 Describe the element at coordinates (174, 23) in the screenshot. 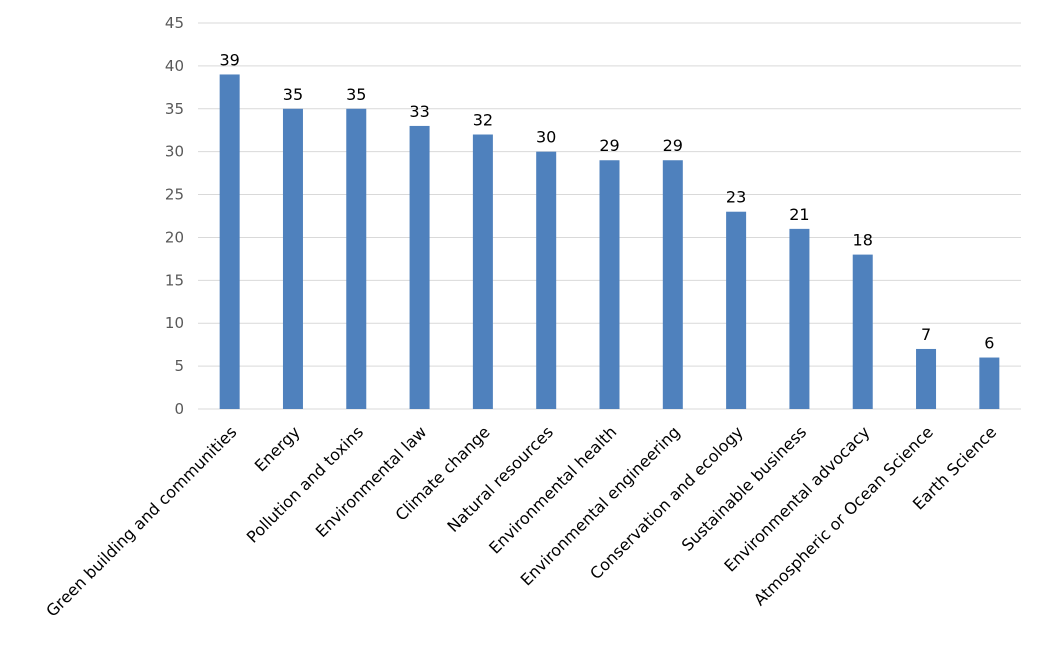

I see `y-tick-label: 45` at that location.